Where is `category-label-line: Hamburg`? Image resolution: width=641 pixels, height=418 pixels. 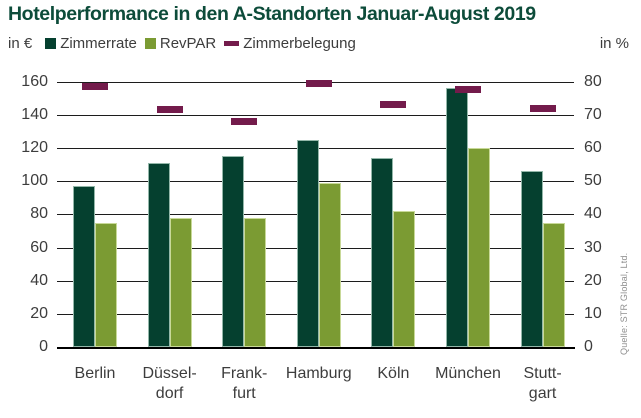
category-label-line: Hamburg is located at coordinates (318, 373).